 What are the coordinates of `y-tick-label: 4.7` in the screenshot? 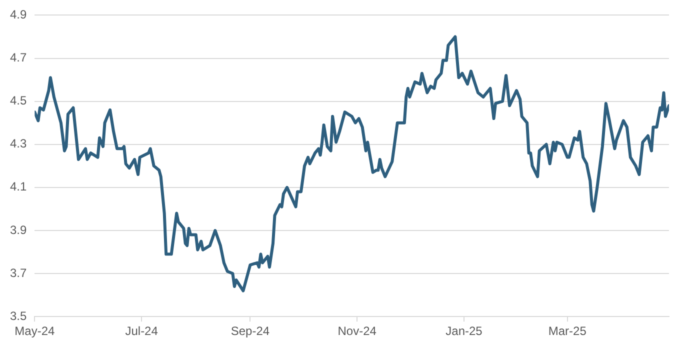 It's located at (18, 57).